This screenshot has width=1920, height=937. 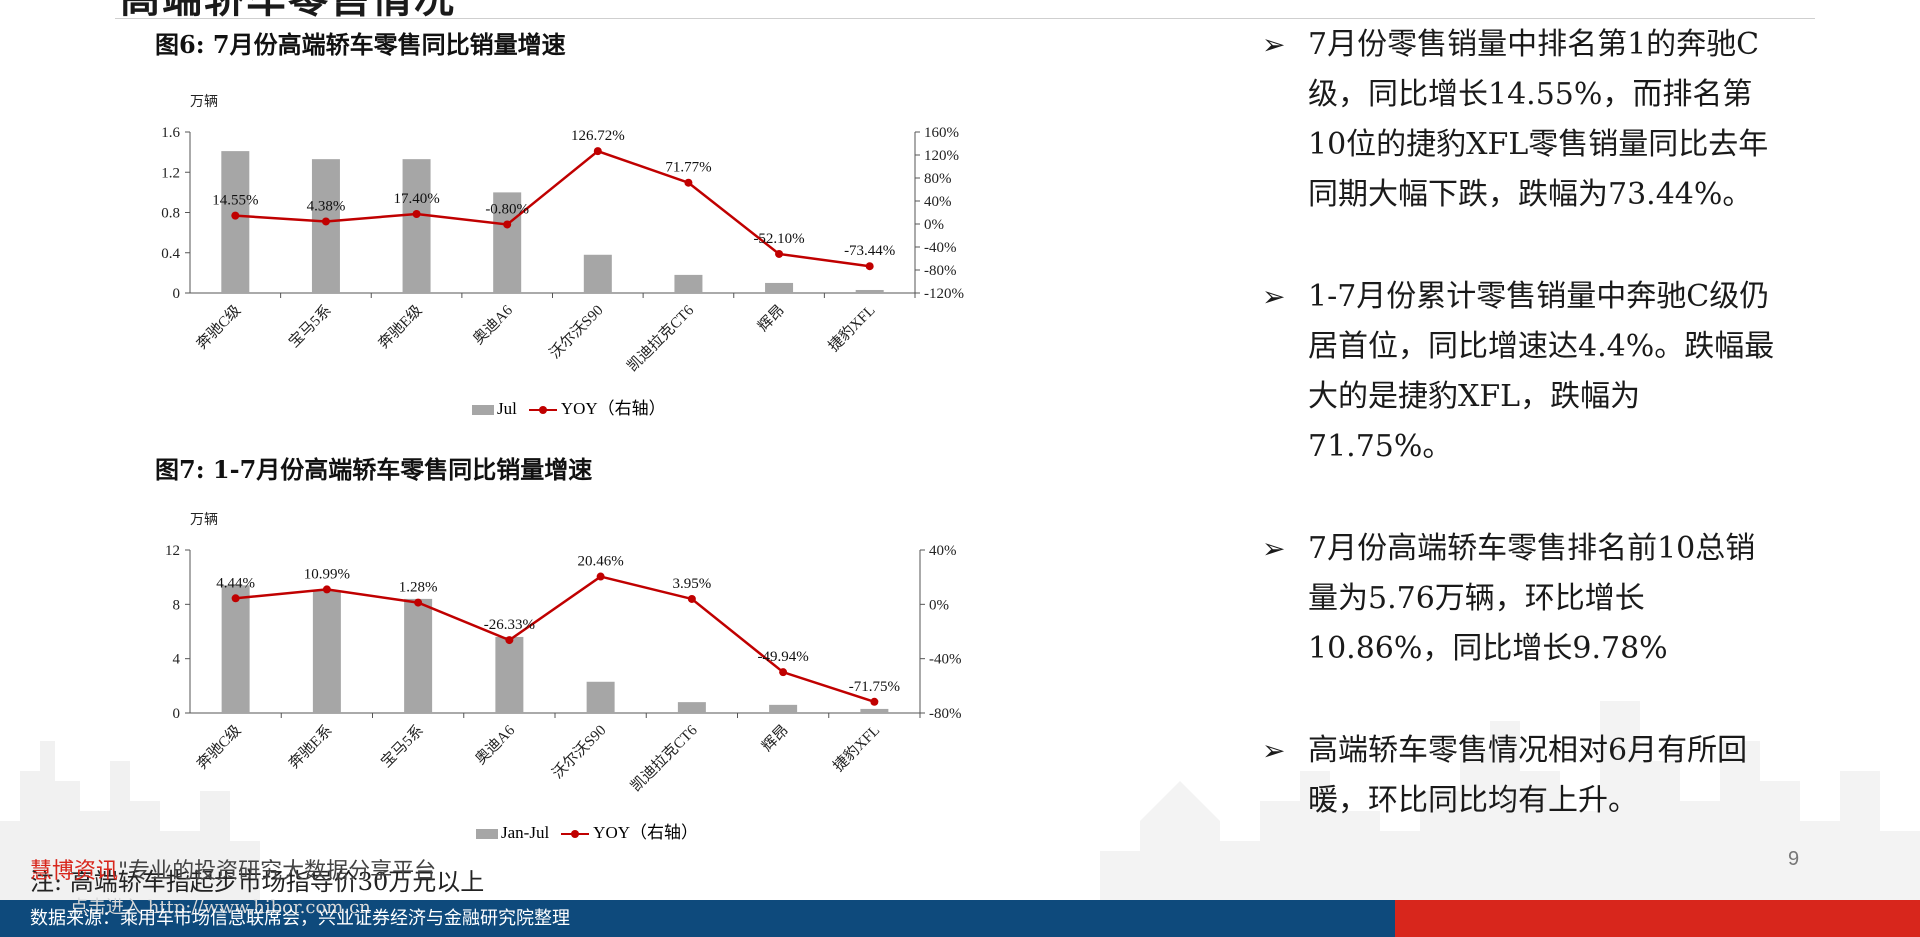 What do you see at coordinates (220, 907) in the screenshot?
I see `watermark-link: 点击进入 http://www.hibor.com.cn` at bounding box center [220, 907].